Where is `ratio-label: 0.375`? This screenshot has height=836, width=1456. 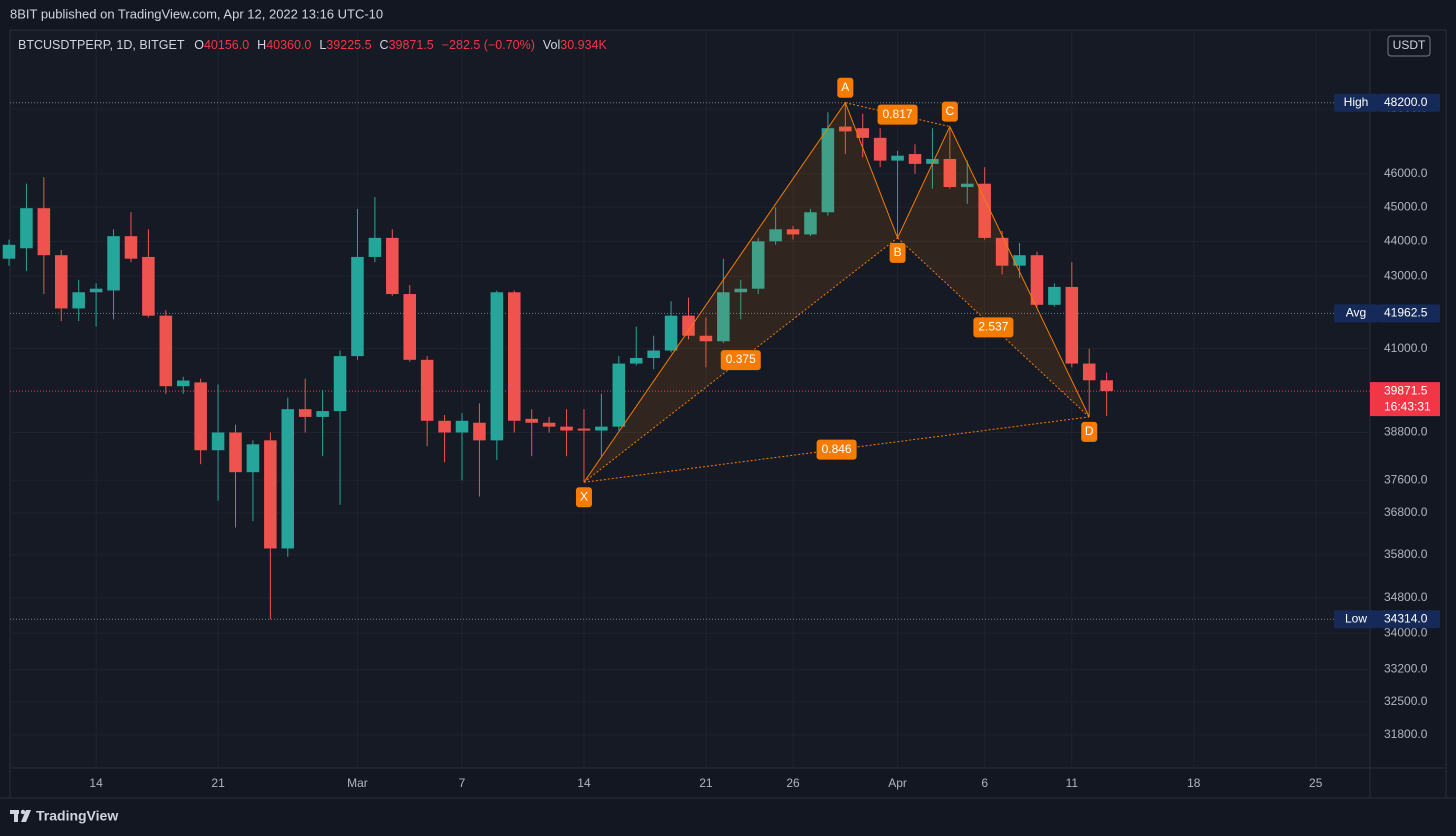
ratio-label: 0.375 is located at coordinates (741, 359).